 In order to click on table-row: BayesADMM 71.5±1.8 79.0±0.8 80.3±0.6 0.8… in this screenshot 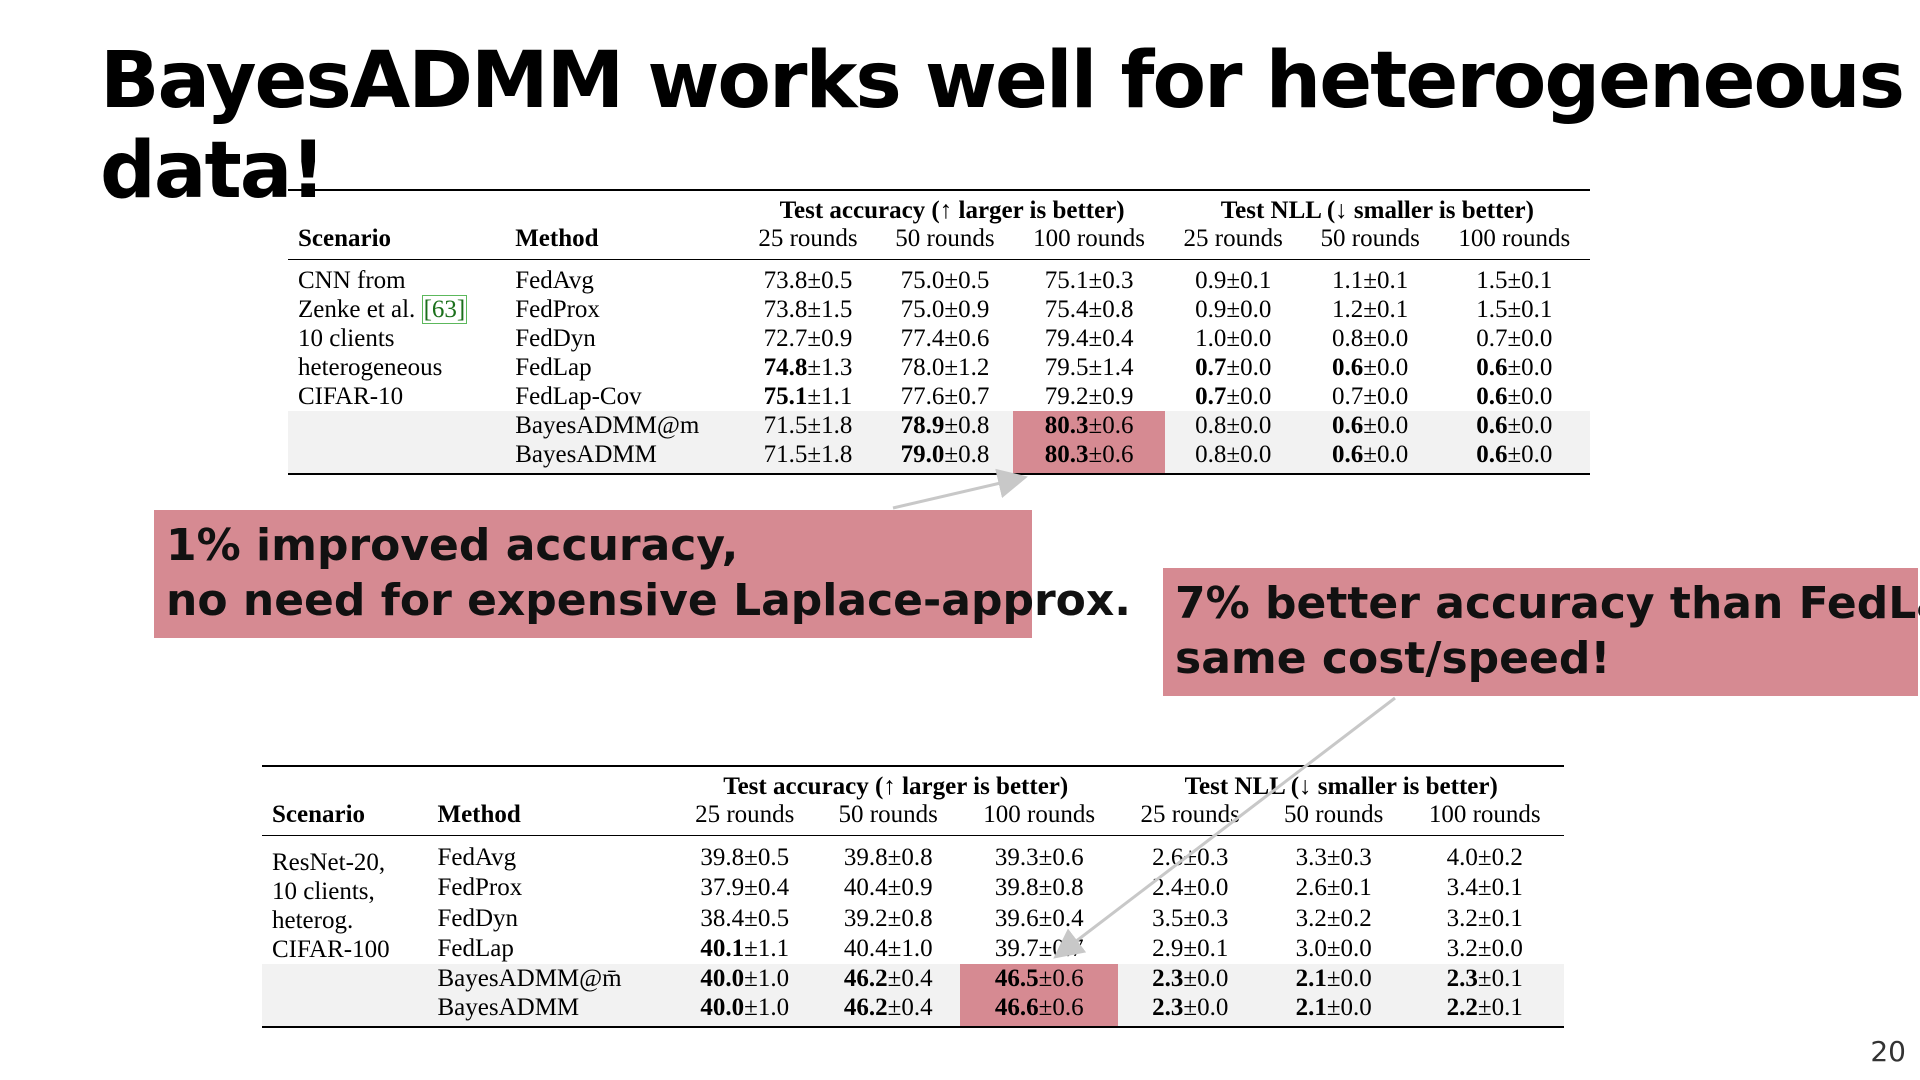, I will do `click(939, 457)`.